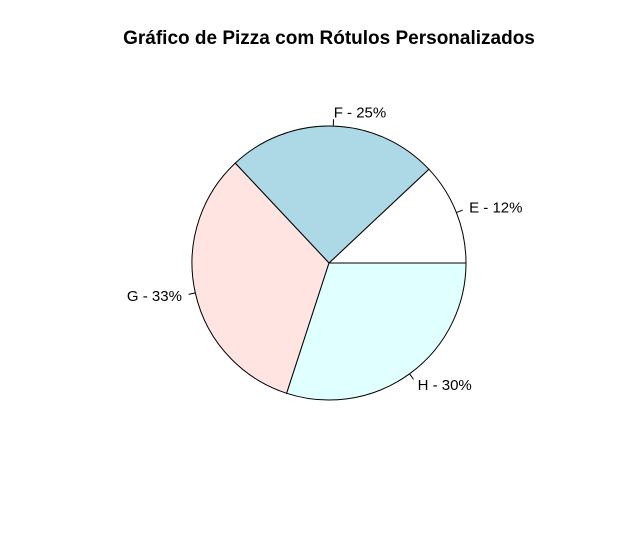 Image resolution: width=620 pixels, height=546 pixels. Describe the element at coordinates (154, 296) in the screenshot. I see `slice-label: G - 33%` at that location.